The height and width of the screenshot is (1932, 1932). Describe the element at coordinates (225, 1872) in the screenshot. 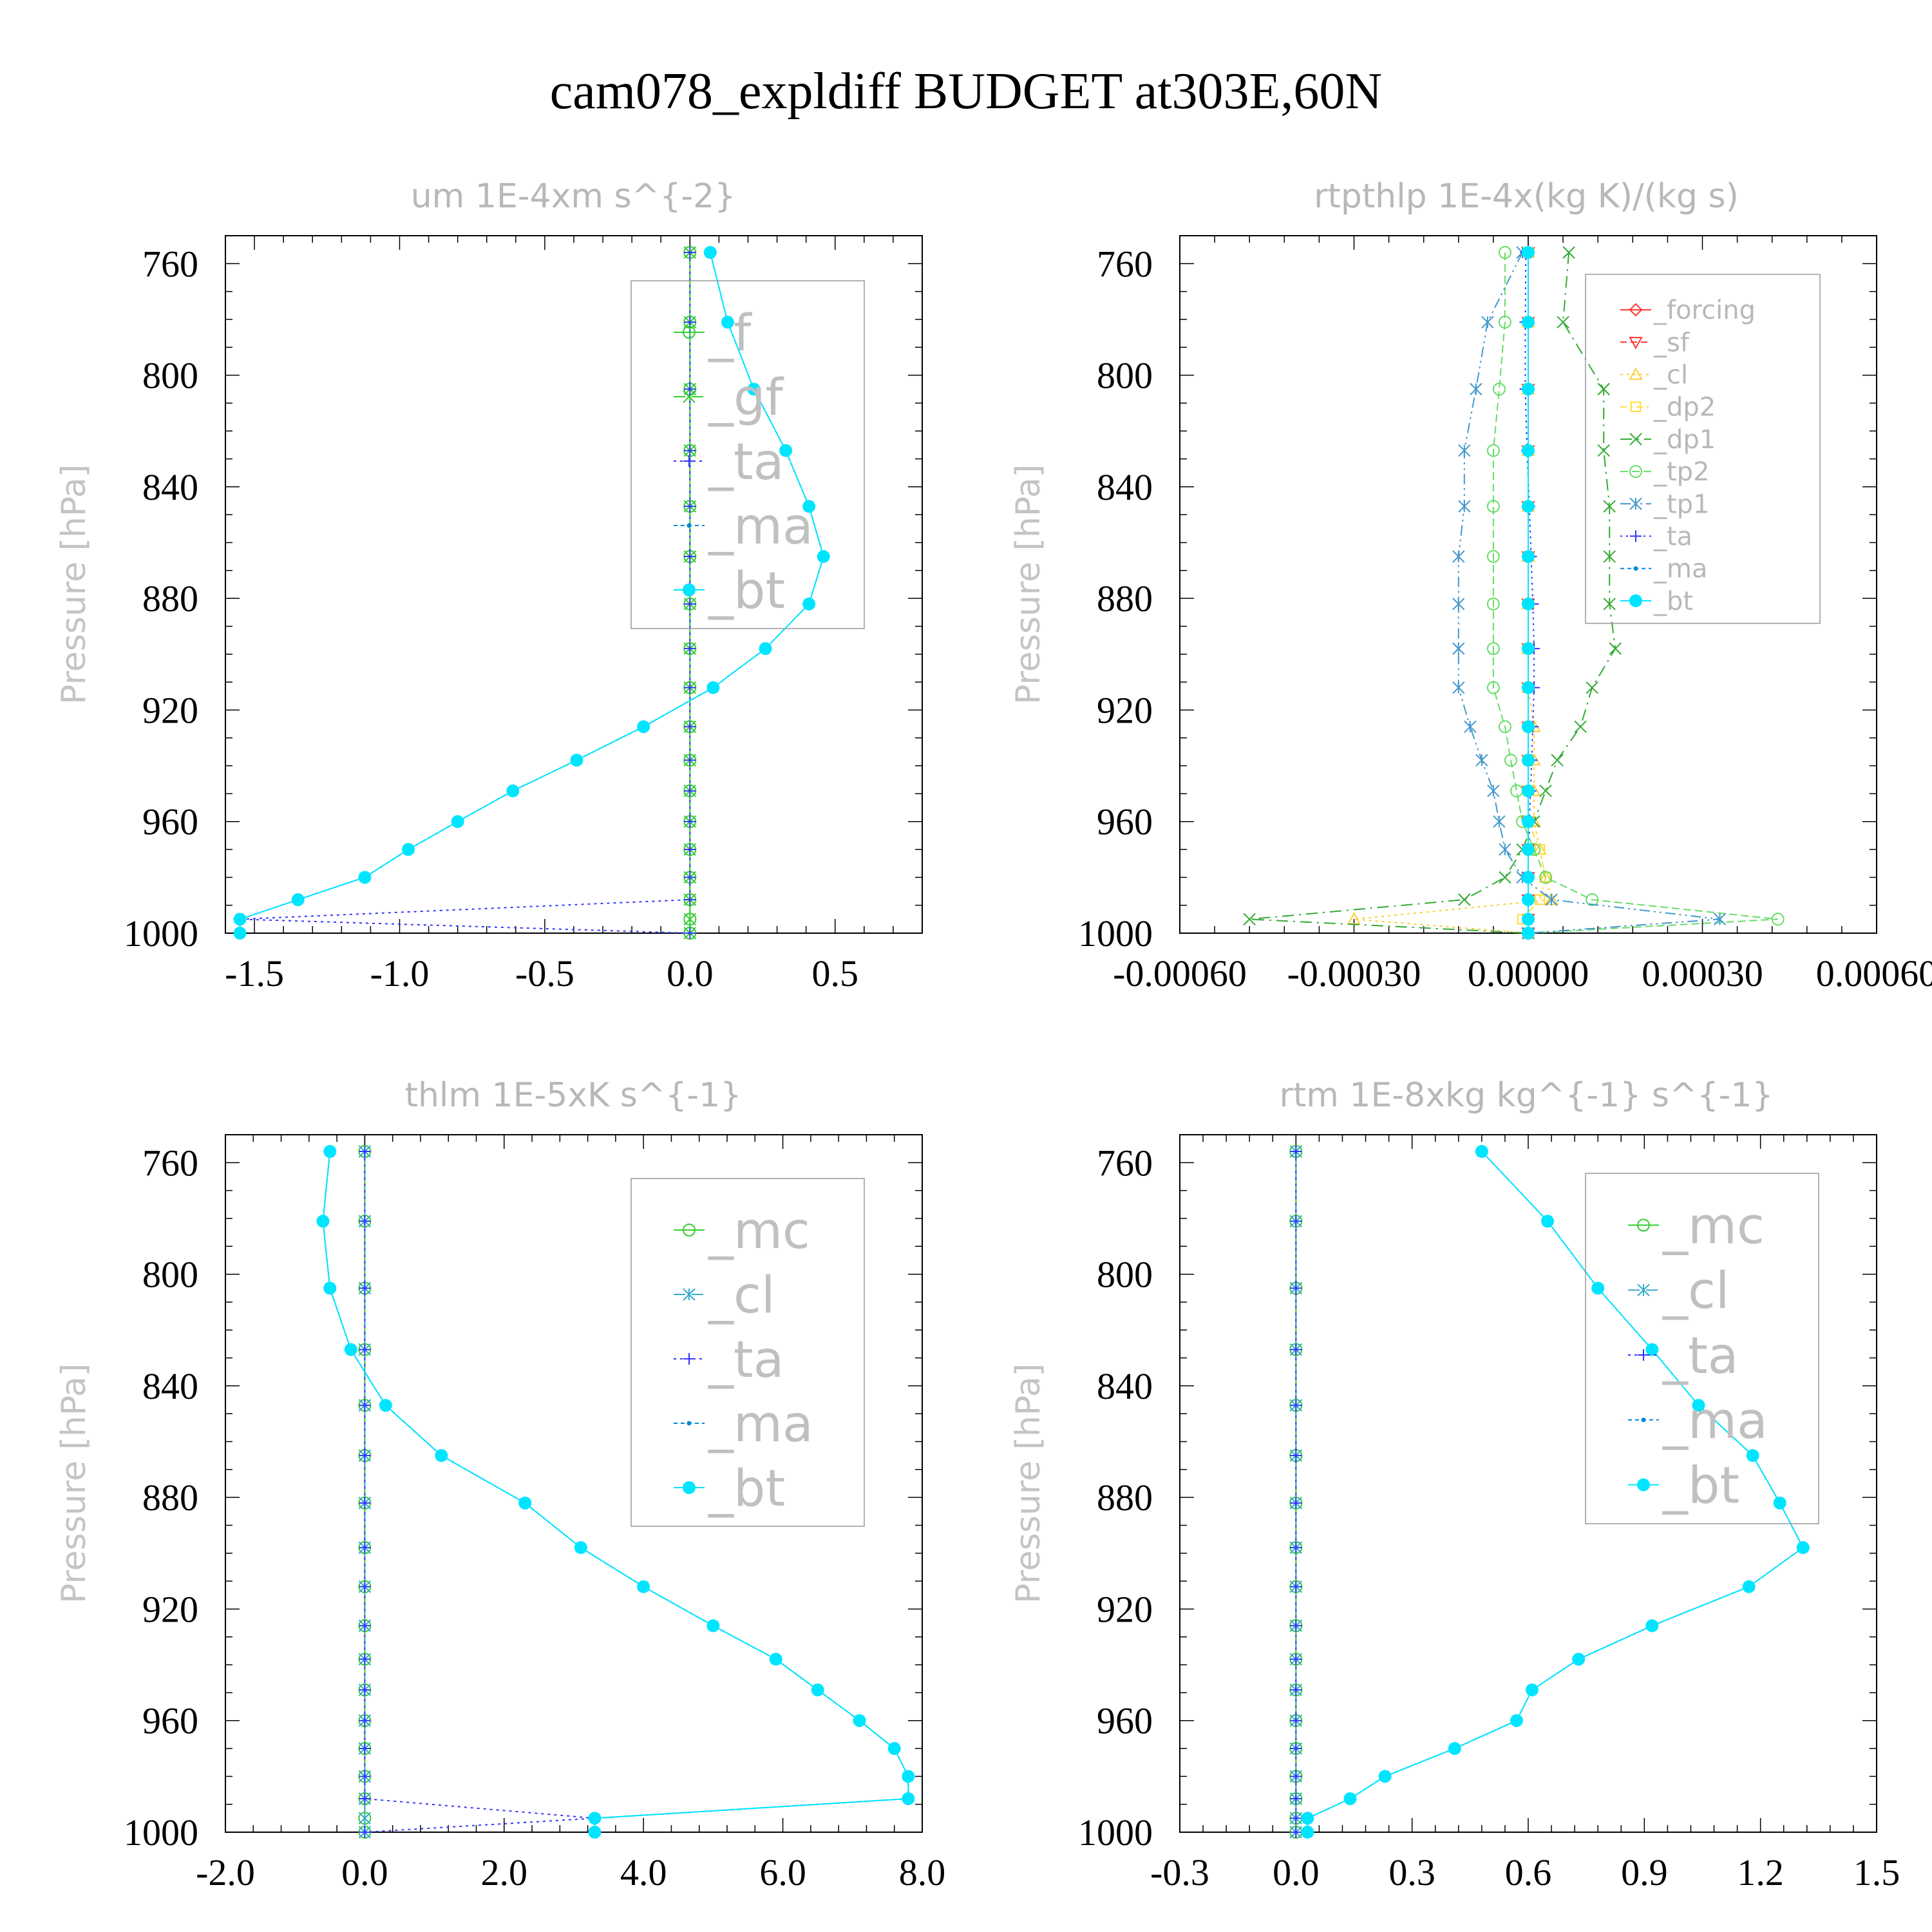

I see `x-tick-label: -2.0` at that location.